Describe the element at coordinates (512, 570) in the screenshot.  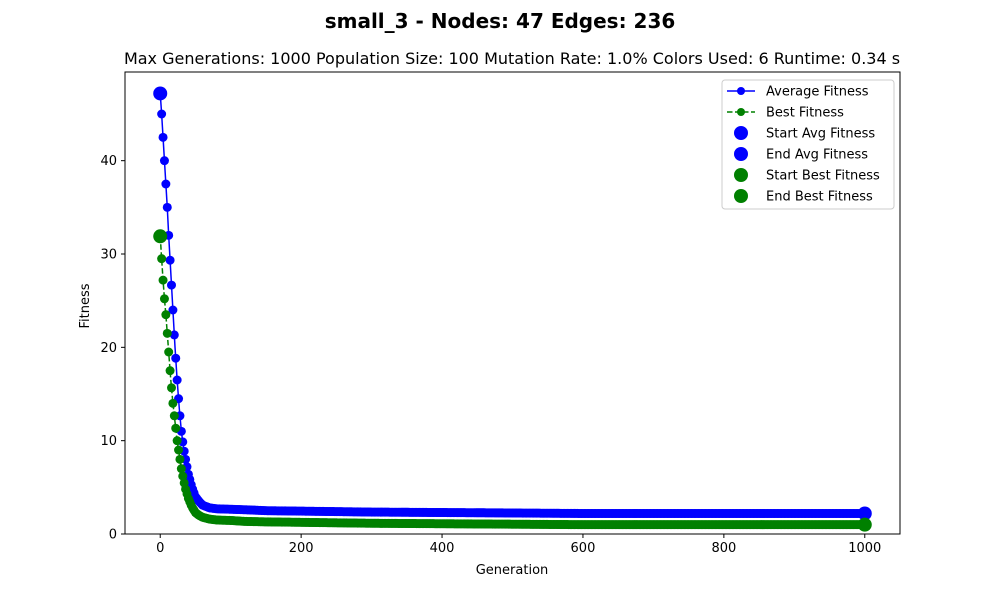
I see `x-axis-label: Generation` at that location.